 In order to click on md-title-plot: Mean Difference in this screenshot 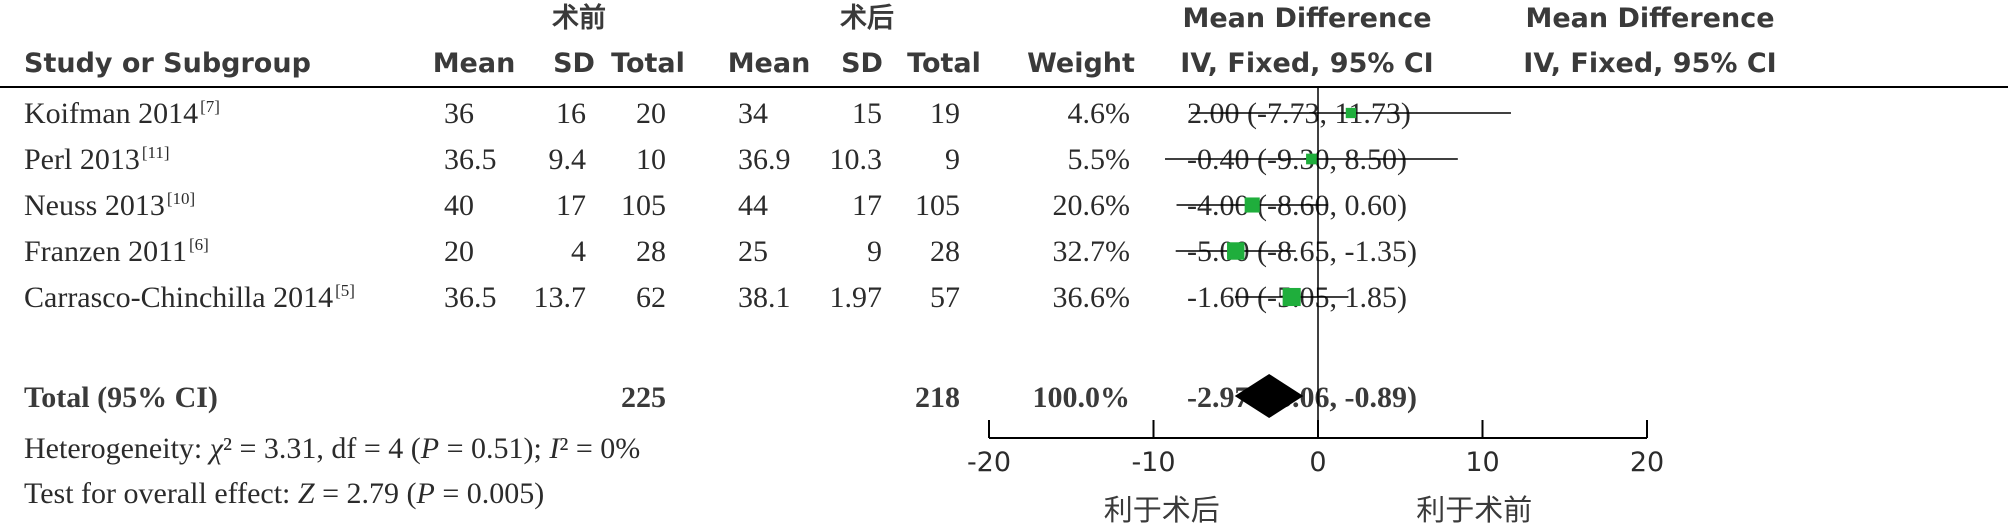, I will do `click(1649, 18)`.